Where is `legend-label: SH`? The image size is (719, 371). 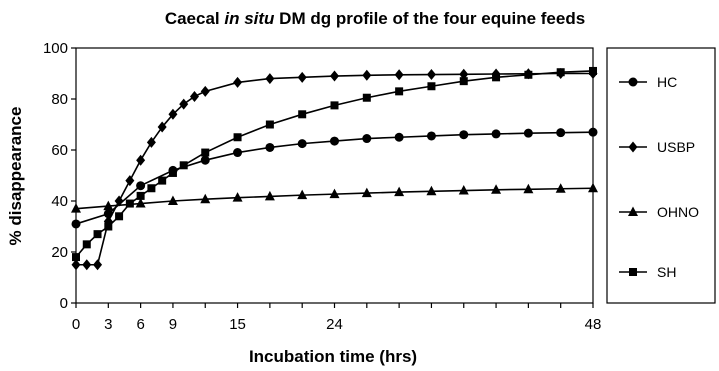
legend-label: SH is located at coordinates (666, 272).